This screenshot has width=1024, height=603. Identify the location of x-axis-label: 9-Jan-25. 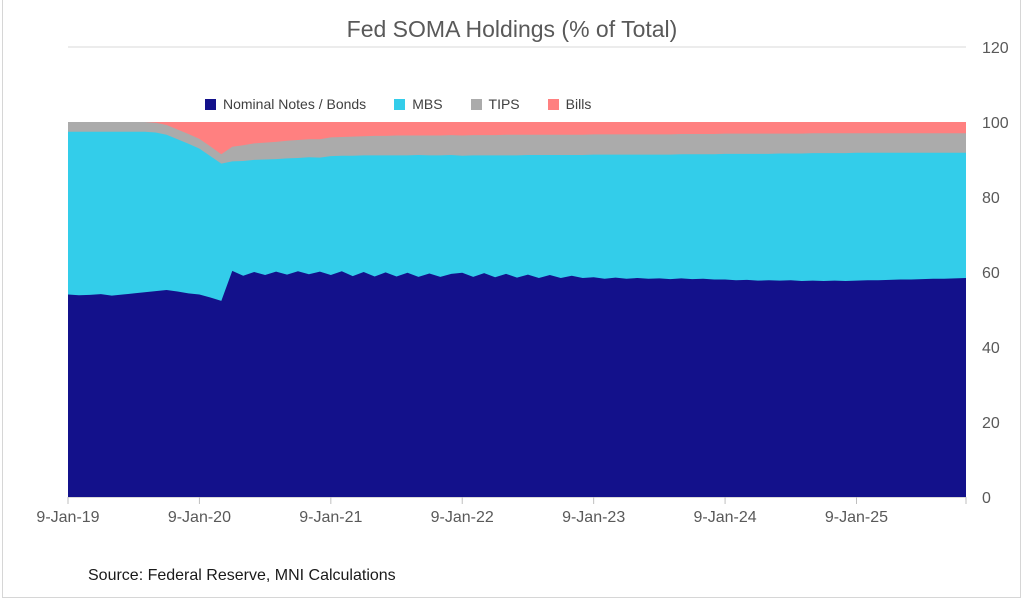
(856, 517).